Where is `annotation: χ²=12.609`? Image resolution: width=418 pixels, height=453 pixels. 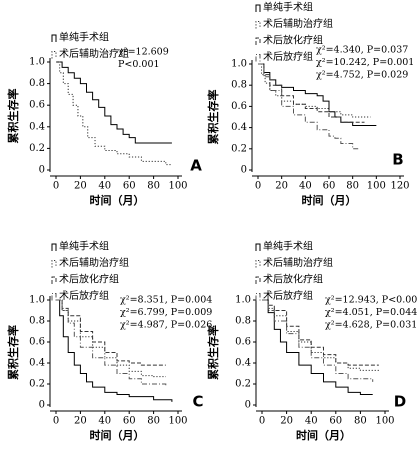 annotation: χ²=12.609 is located at coordinates (143, 52).